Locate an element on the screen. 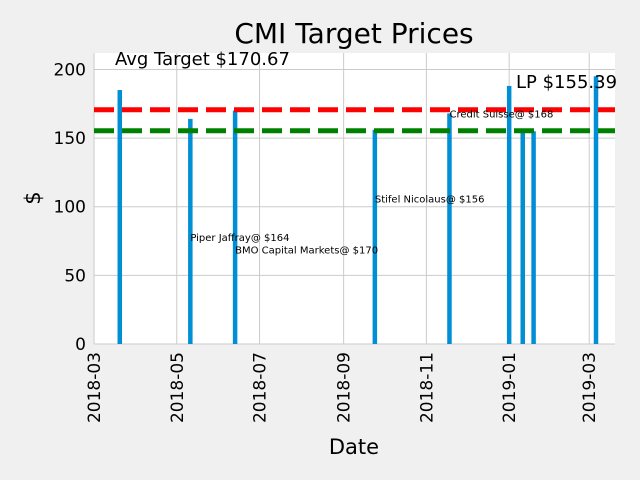  x-tick-label: 2018-05 is located at coordinates (178, 387).